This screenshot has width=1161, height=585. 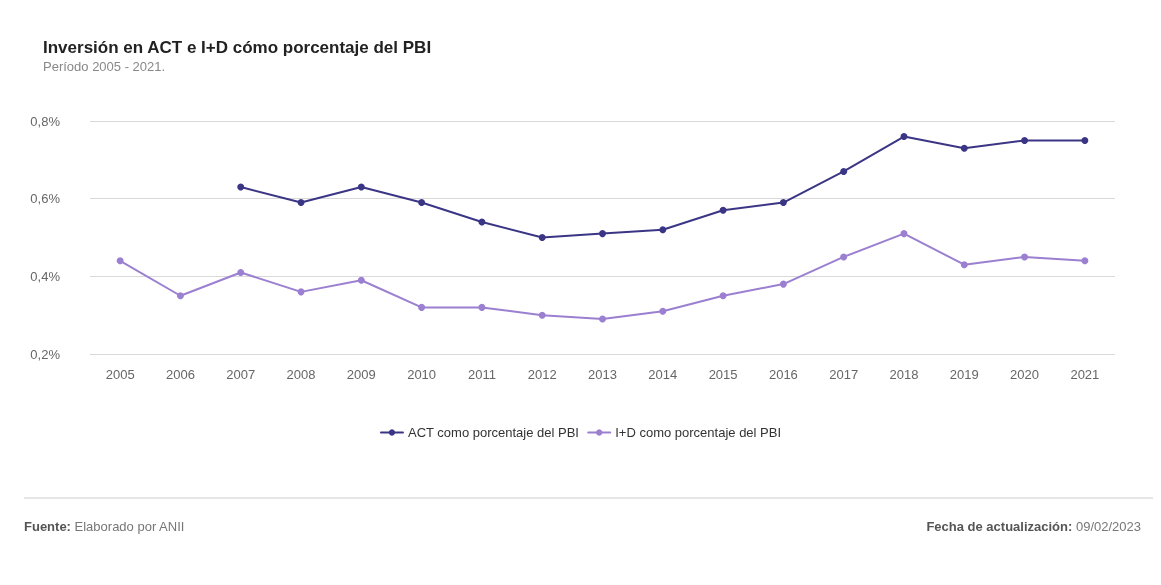 What do you see at coordinates (1034, 526) in the screenshot?
I see `text: Fecha de actualización: 09/02/2023` at bounding box center [1034, 526].